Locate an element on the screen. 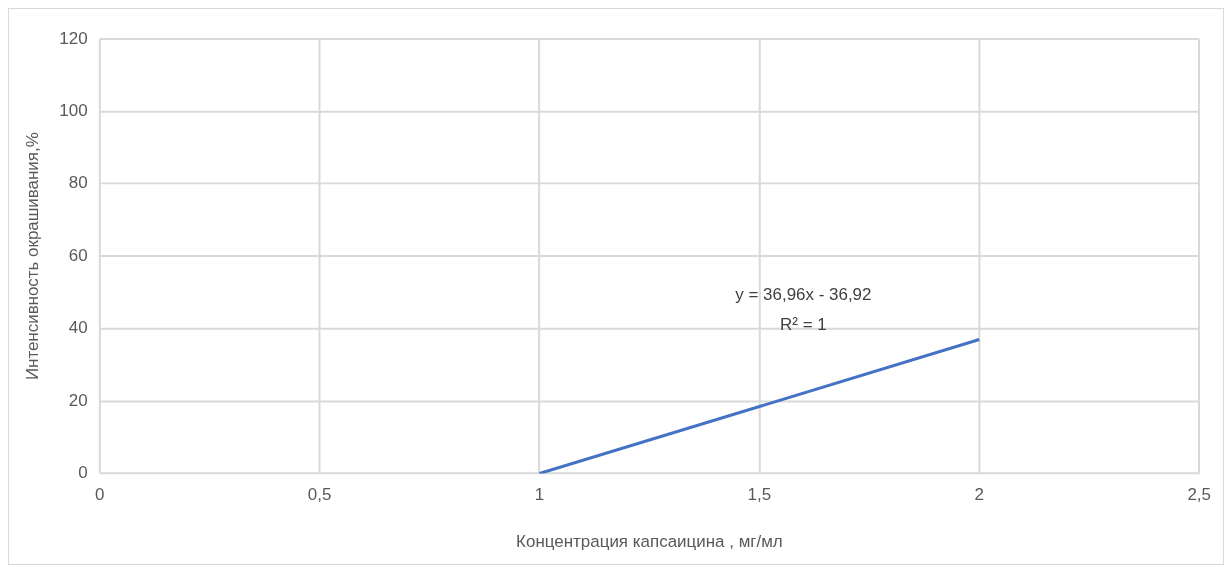 The image size is (1232, 573). x-axis-title: Концентрация капсаицина , мг/мл is located at coordinates (649, 541).